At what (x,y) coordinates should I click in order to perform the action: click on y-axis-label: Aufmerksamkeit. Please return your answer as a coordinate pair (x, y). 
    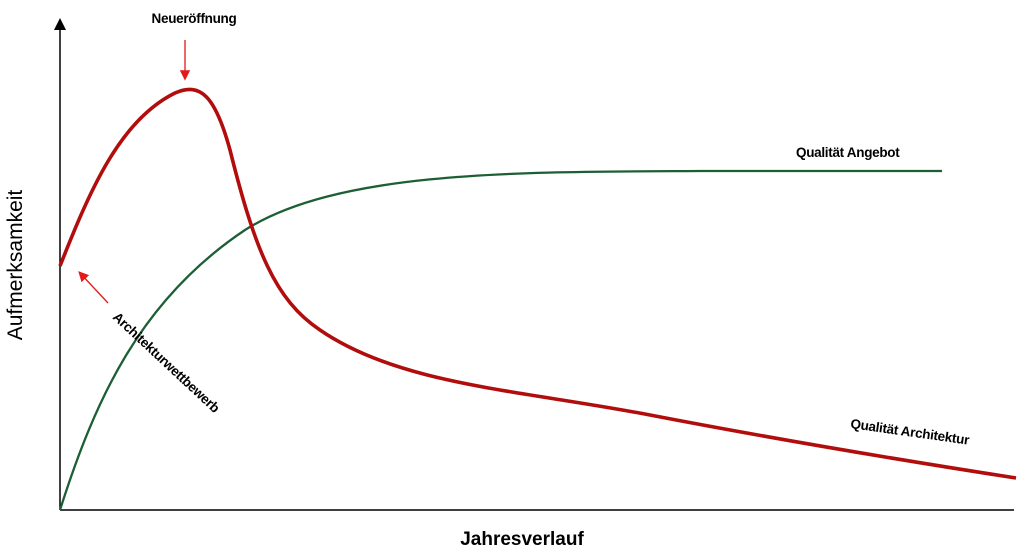
    Looking at the image, I should click on (15, 265).